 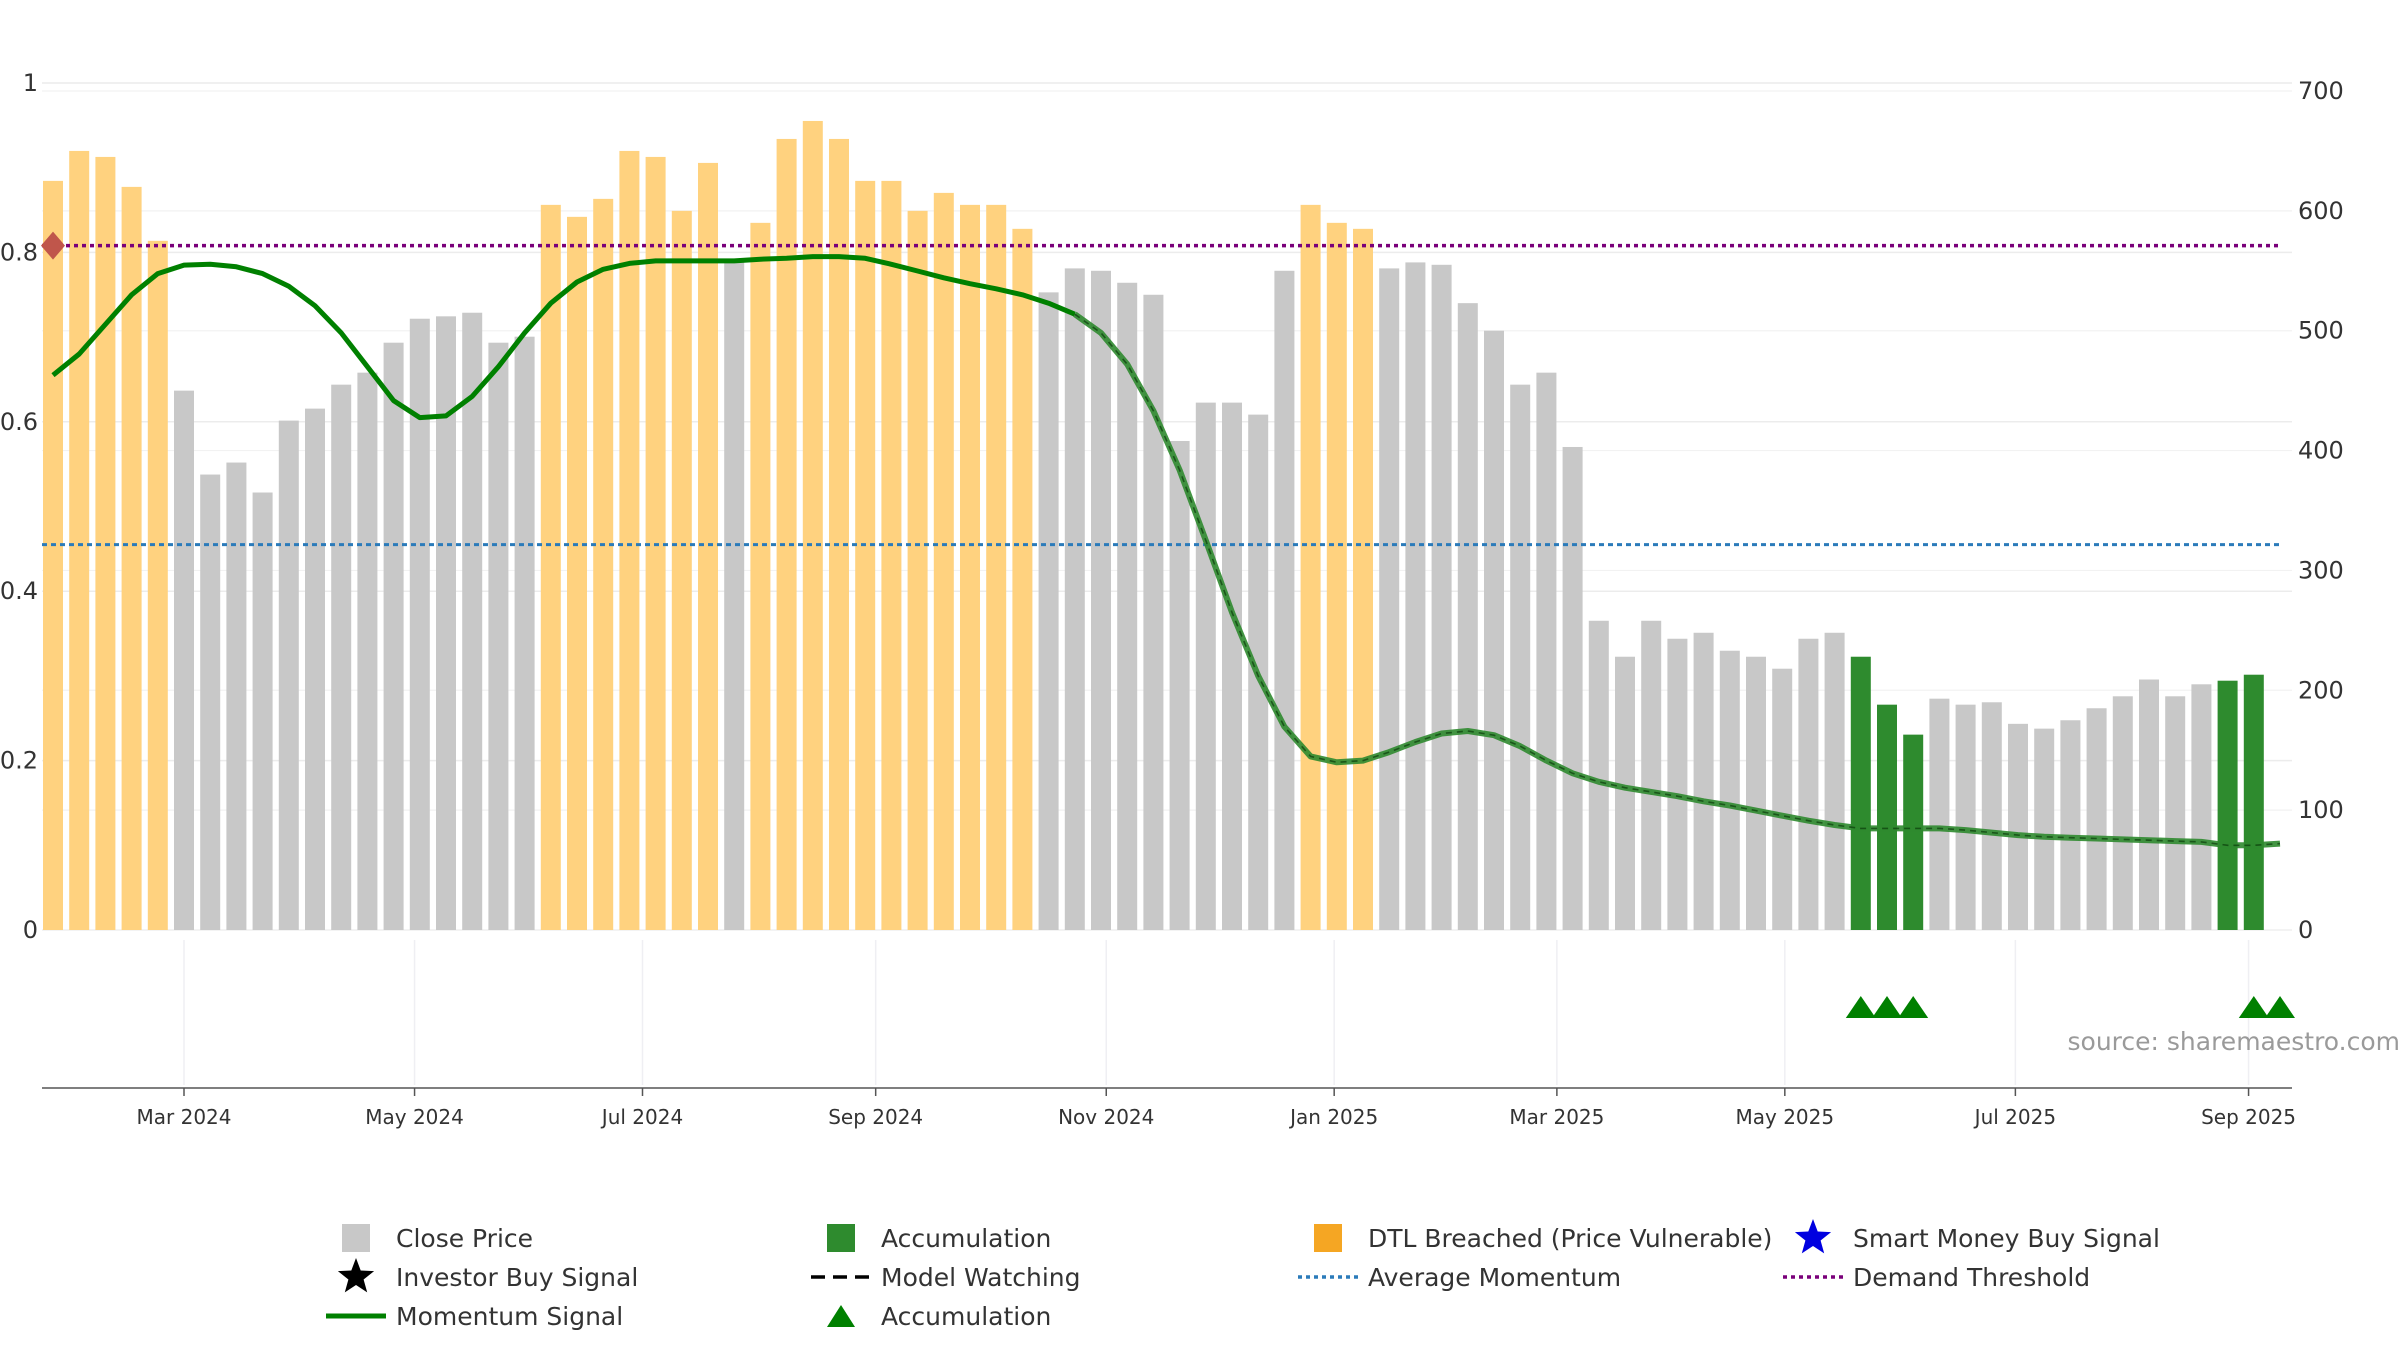 What do you see at coordinates (356, 1238) in the screenshot?
I see `close-price-legend-icon` at bounding box center [356, 1238].